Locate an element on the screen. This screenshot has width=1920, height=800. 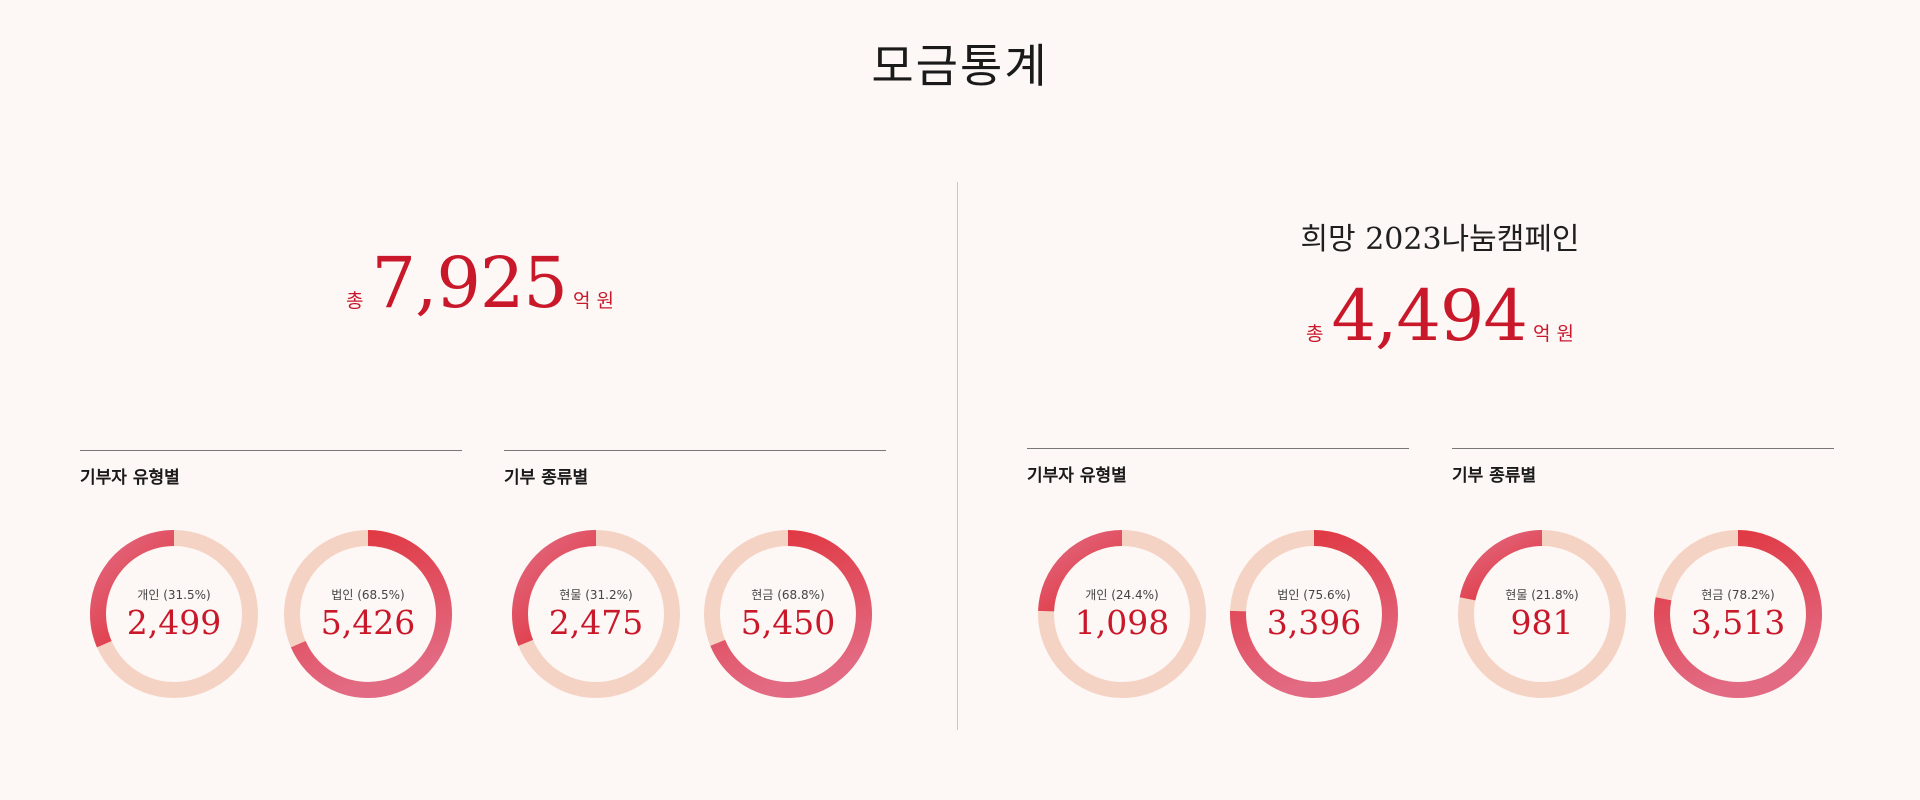
donut-value: 981 is located at coordinates (1542, 623).